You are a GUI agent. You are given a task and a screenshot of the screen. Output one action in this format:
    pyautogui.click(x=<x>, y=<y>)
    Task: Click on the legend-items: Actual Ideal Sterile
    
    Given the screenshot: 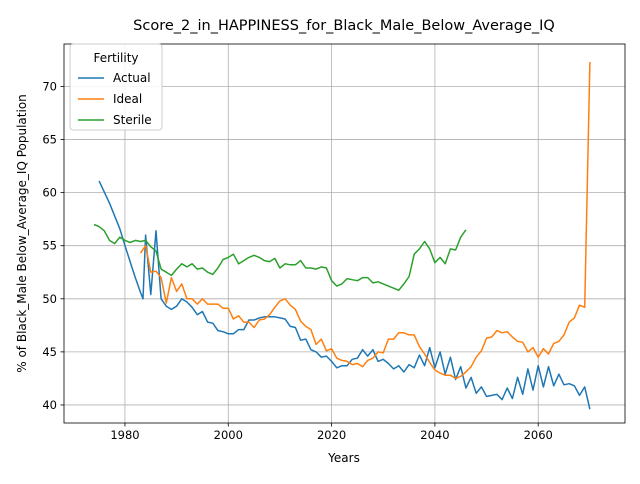 What is the action you would take?
    pyautogui.click(x=115, y=99)
    